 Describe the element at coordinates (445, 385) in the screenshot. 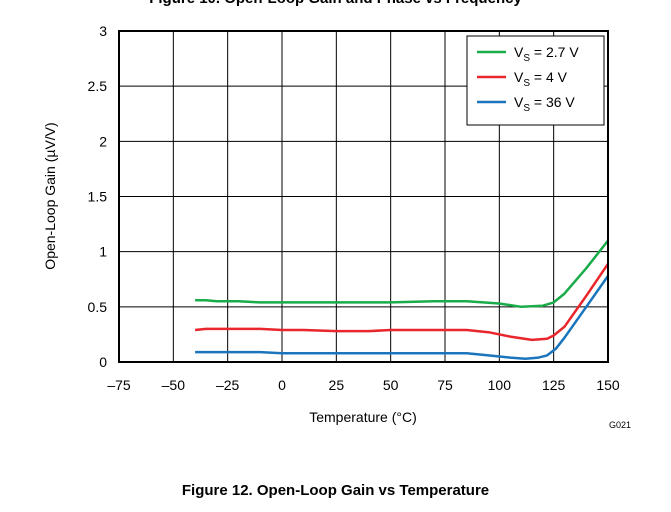

I see `x-tick-label: 75` at that location.